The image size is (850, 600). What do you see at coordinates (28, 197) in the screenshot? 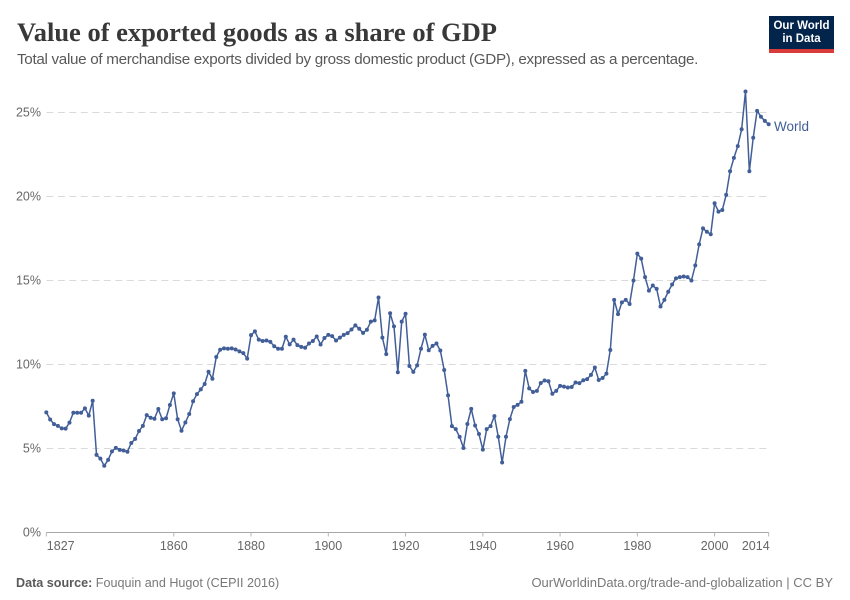
I see `svg-text: 20%` at bounding box center [28, 197].